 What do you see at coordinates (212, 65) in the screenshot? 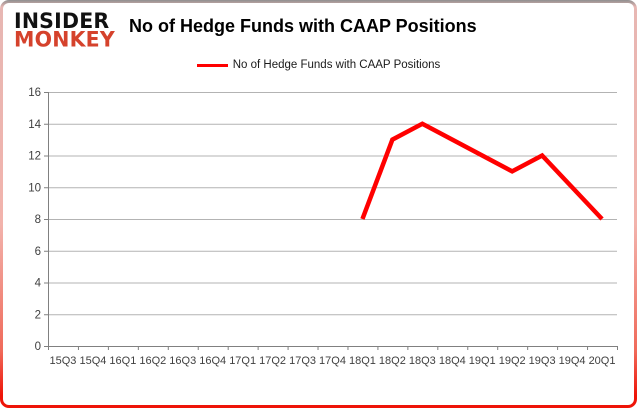
I see `legend-line-swatch` at bounding box center [212, 65].